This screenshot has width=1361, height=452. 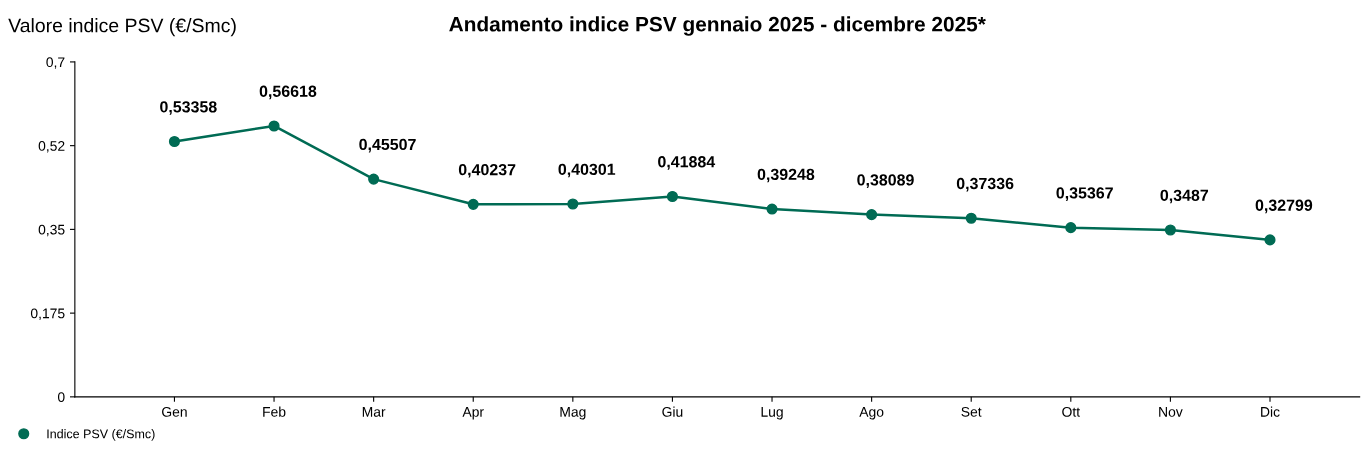 What do you see at coordinates (174, 411) in the screenshot?
I see `x-tick-label: Gen` at bounding box center [174, 411].